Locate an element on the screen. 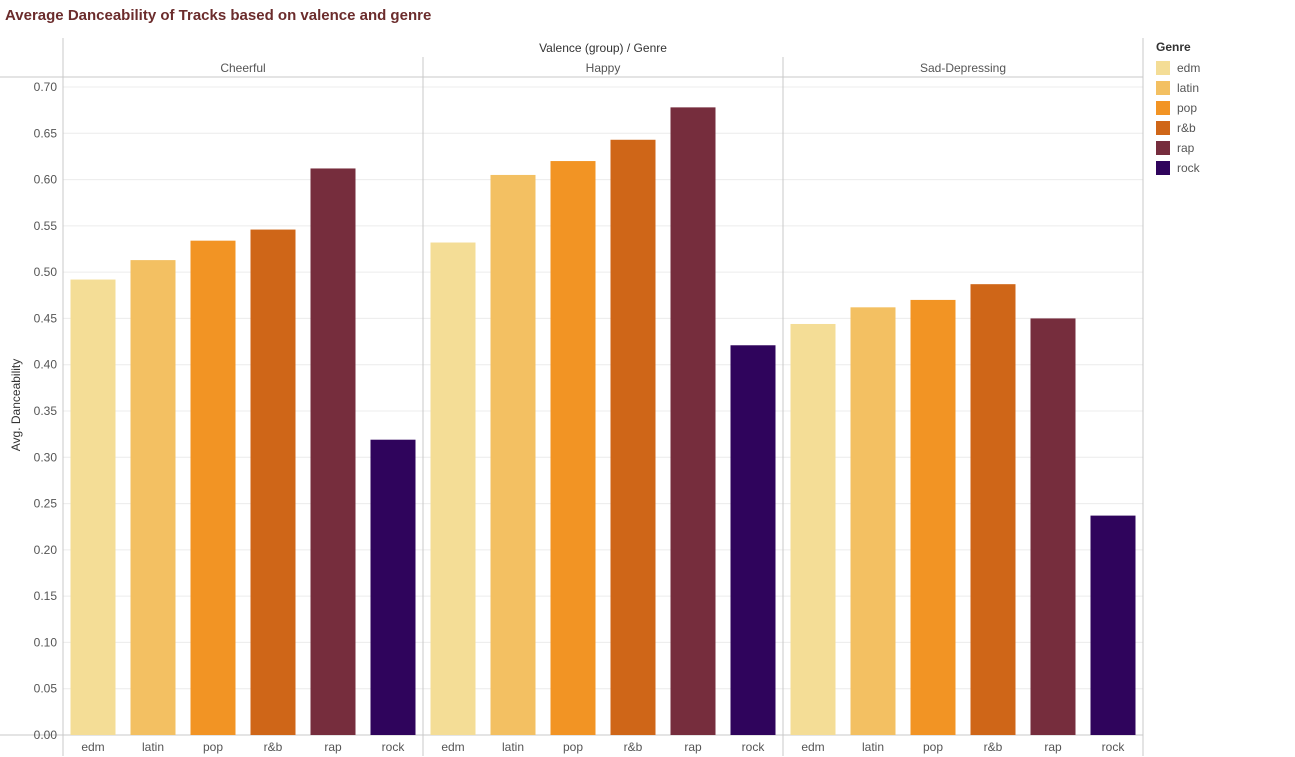 The width and height of the screenshot is (1295, 757). legend-item: latin is located at coordinates (1178, 88).